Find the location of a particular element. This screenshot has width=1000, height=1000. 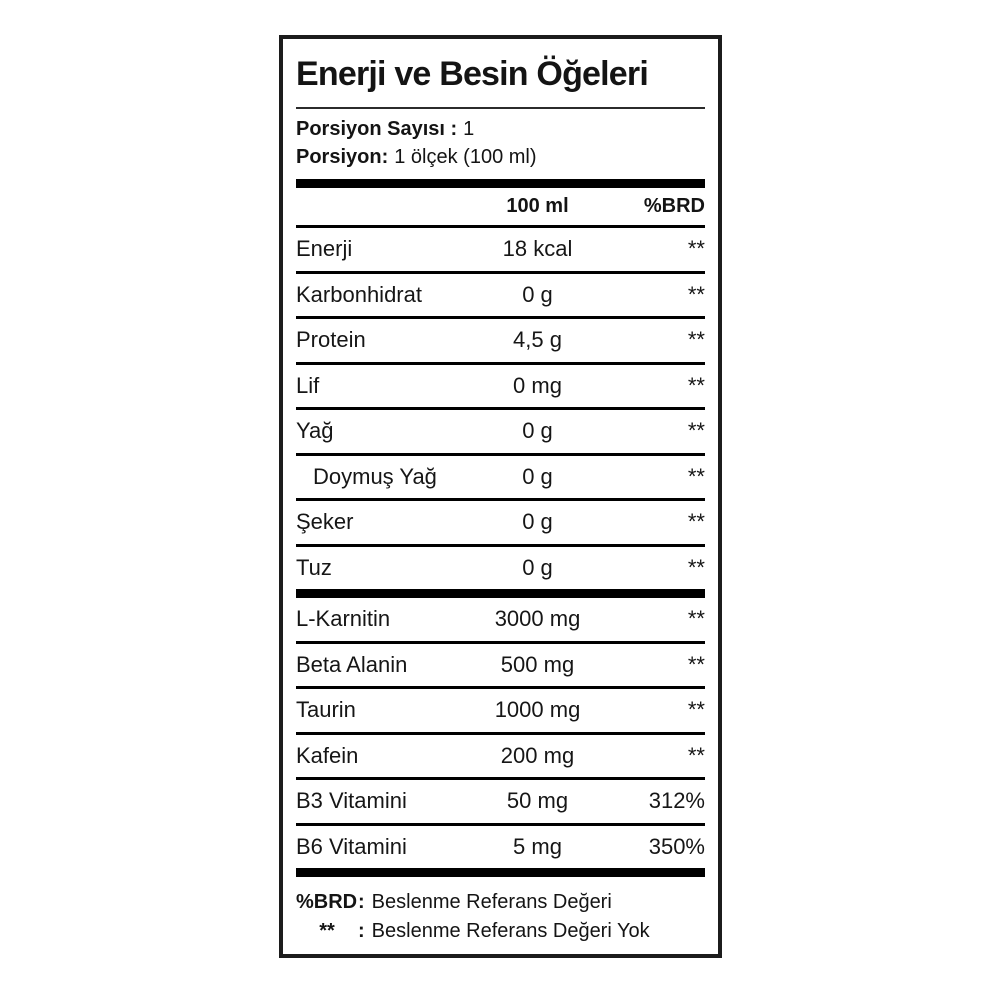

footnote-asterisk-term: ** is located at coordinates (327, 931).